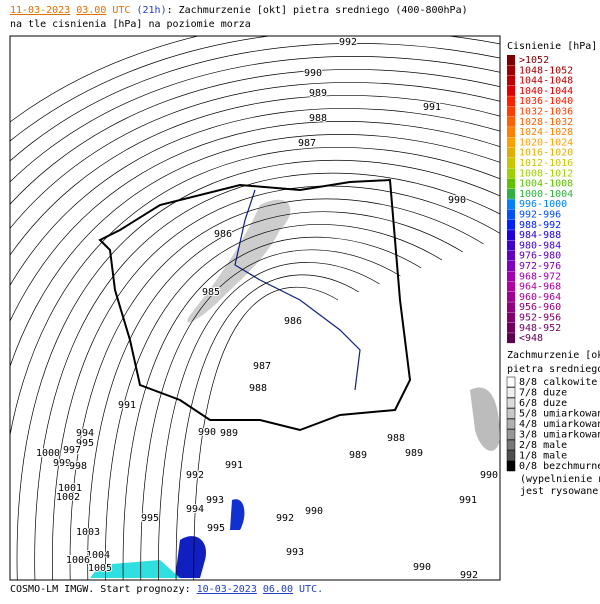 This screenshot has width=600, height=604. What do you see at coordinates (223, 234) in the screenshot?
I see `isobar-label: 986` at bounding box center [223, 234].